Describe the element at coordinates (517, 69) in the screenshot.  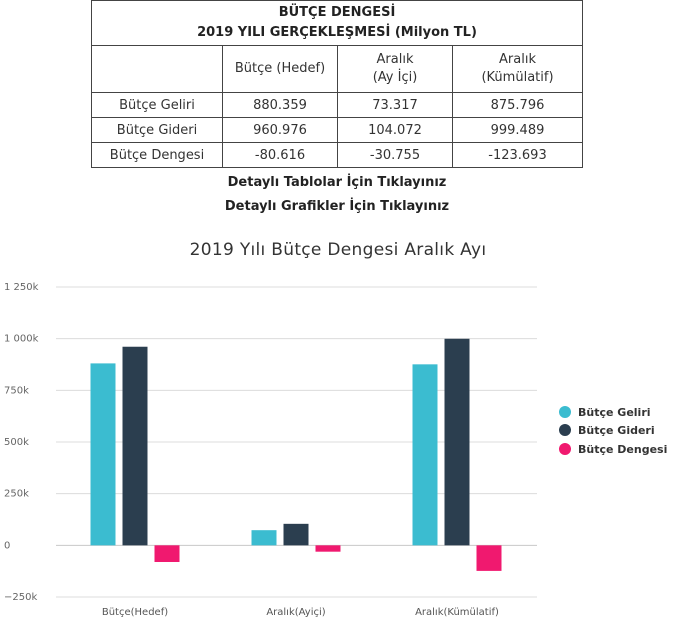
I see `header-cell-kumulatif: Aralık (Kümülatif)` at that location.